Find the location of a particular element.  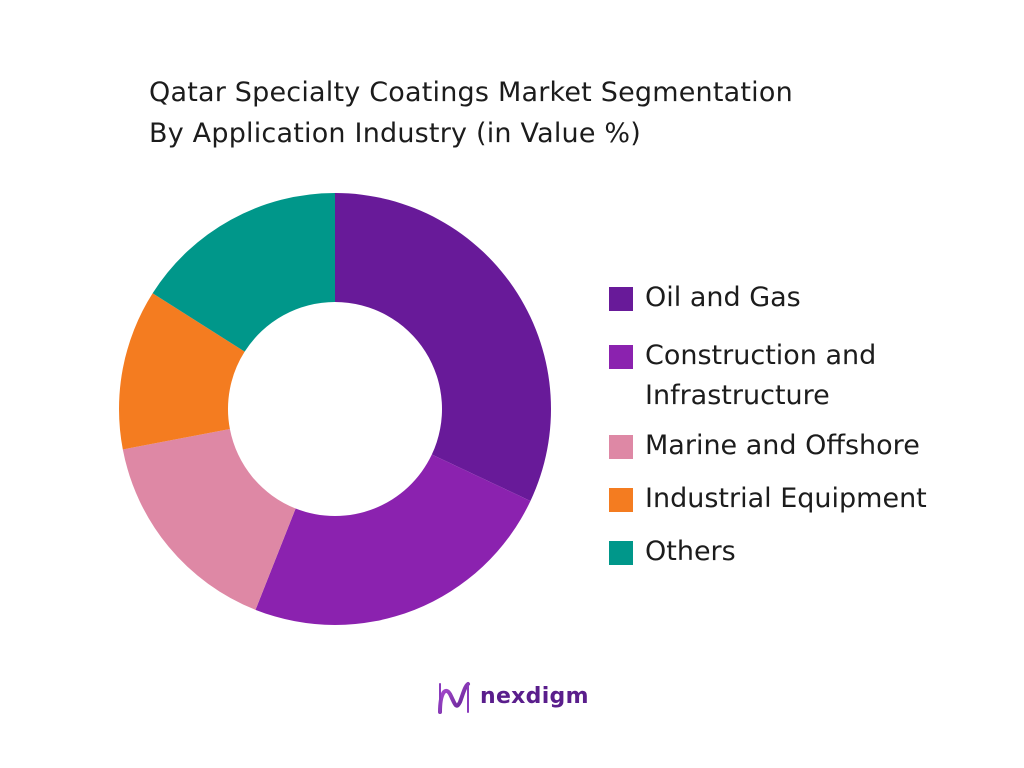

legend-label-line: Marine and Offshore is located at coordinates (782, 445).